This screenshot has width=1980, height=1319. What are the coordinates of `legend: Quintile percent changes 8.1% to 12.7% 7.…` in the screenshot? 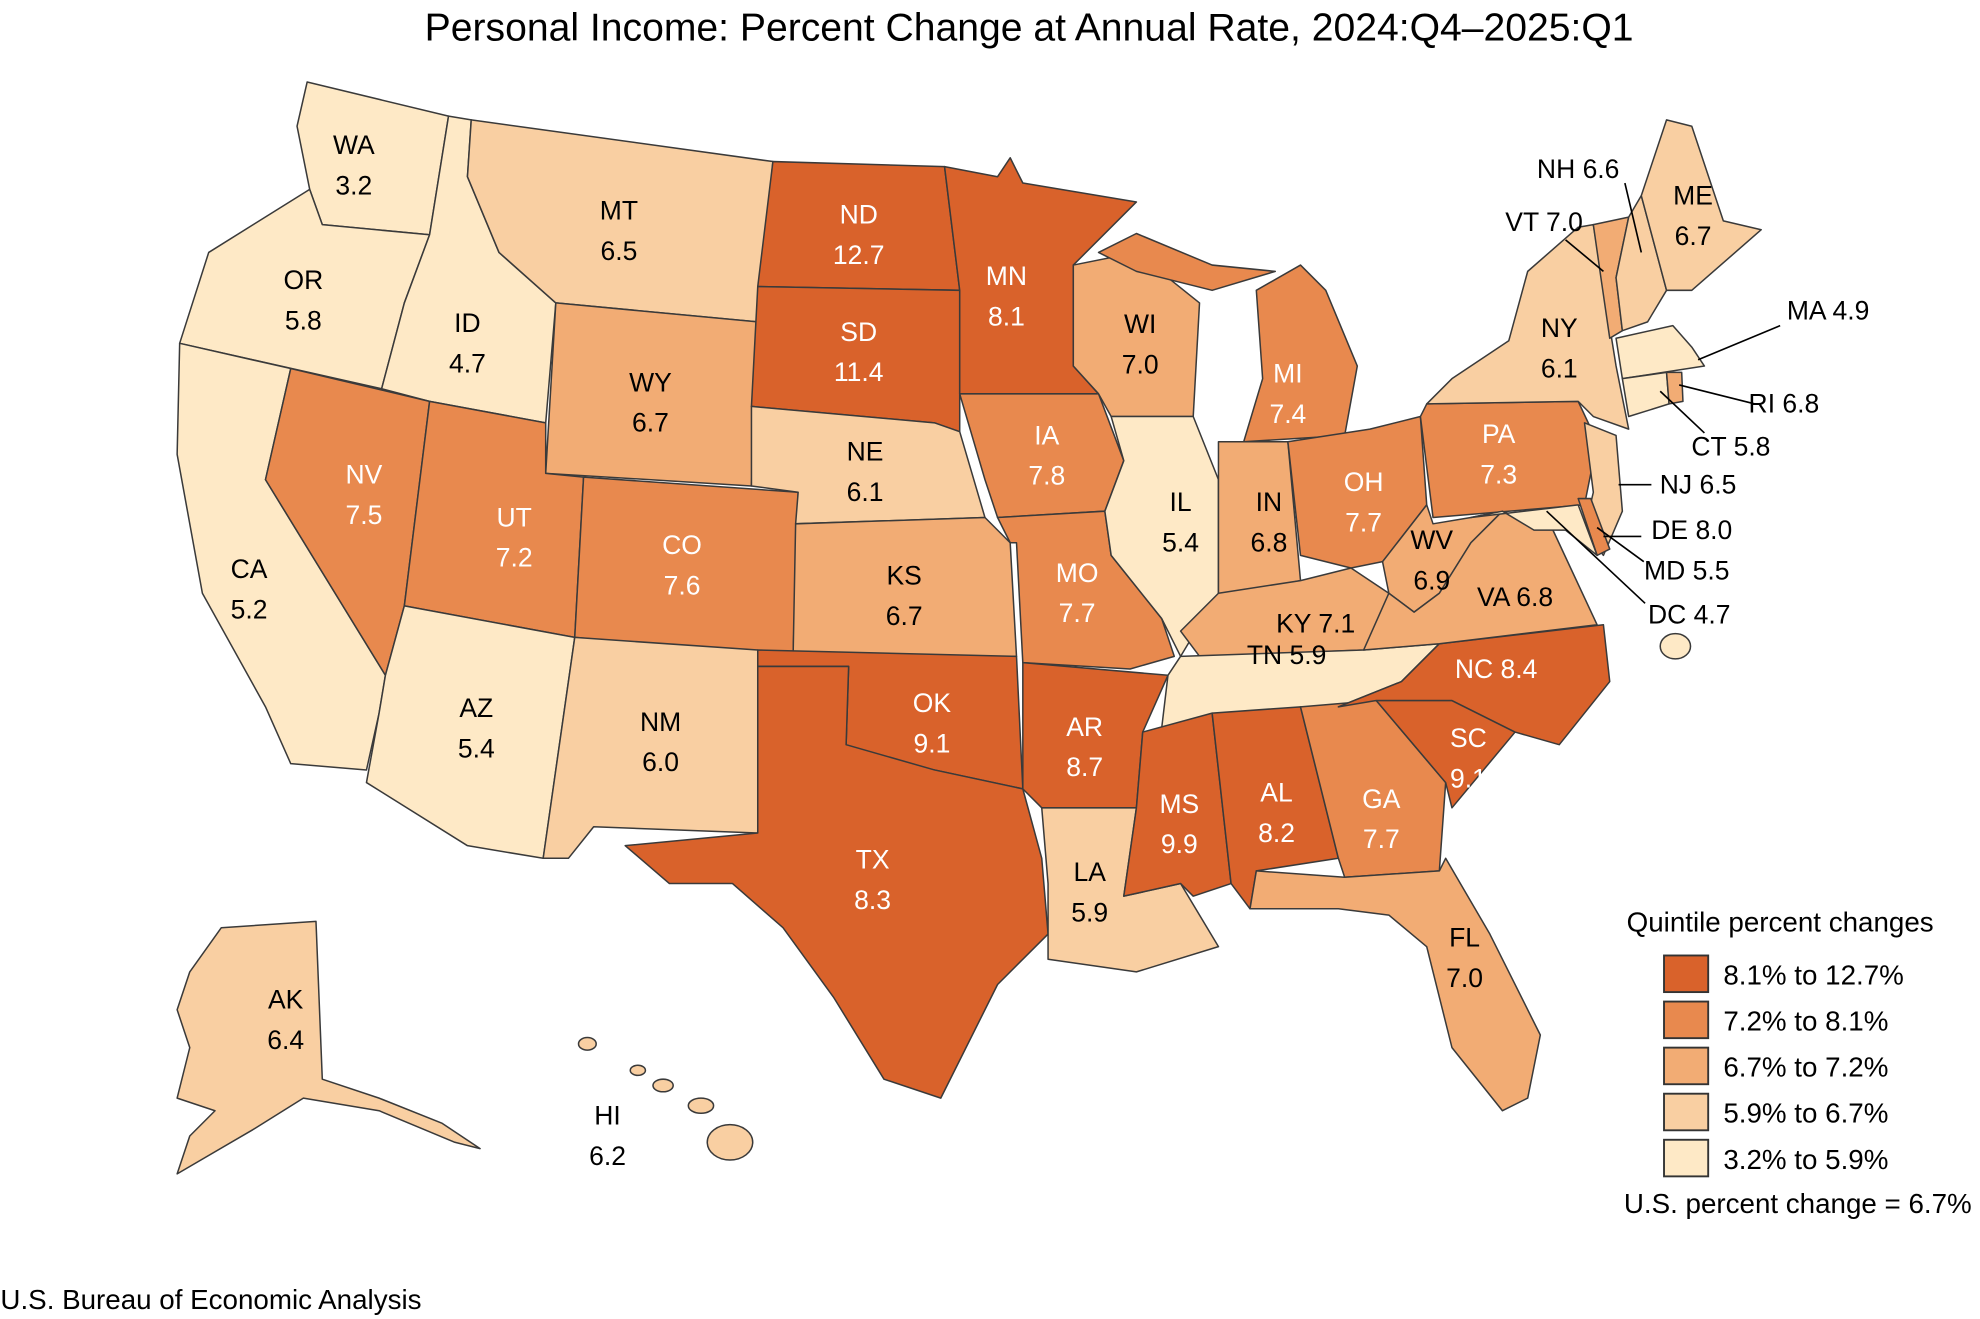 It's located at (1798, 1063).